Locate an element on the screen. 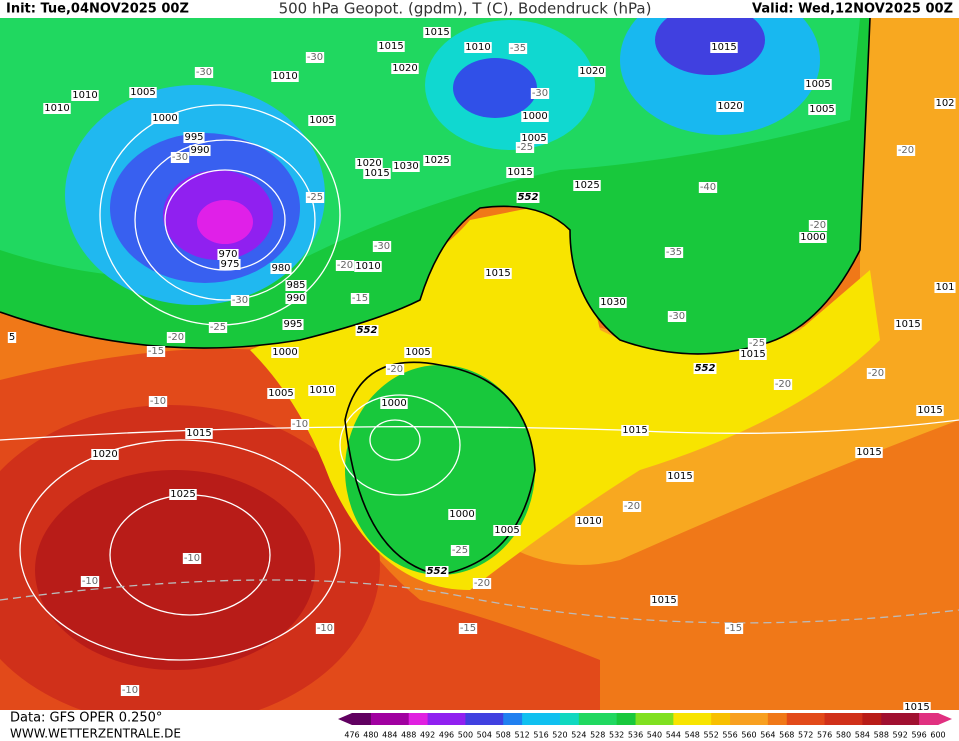 The height and width of the screenshot is (741, 959). colorbar-label: 588 is located at coordinates (881, 735).